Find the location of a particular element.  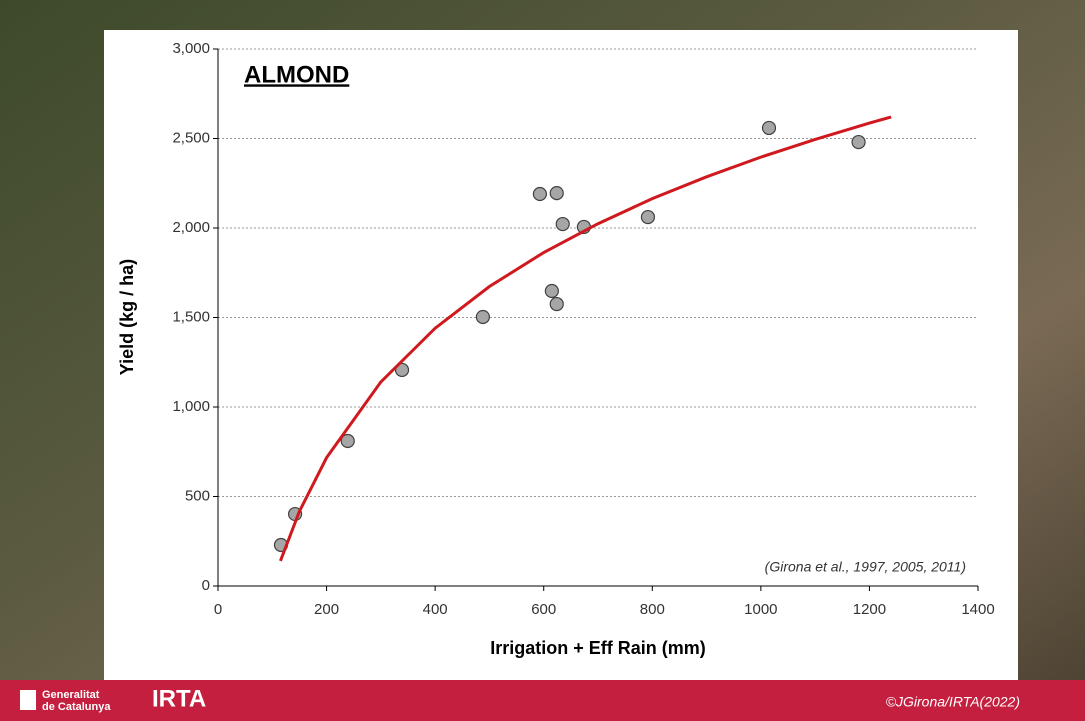

x-tick-label: 200 is located at coordinates (326, 609).